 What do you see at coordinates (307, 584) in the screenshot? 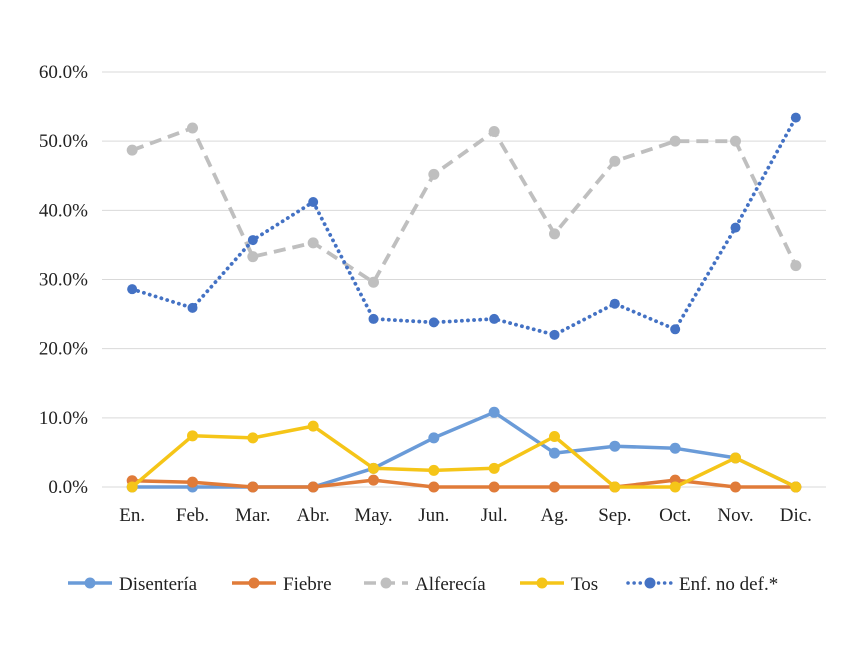
I see `legend-label: Fiebre` at bounding box center [307, 584].